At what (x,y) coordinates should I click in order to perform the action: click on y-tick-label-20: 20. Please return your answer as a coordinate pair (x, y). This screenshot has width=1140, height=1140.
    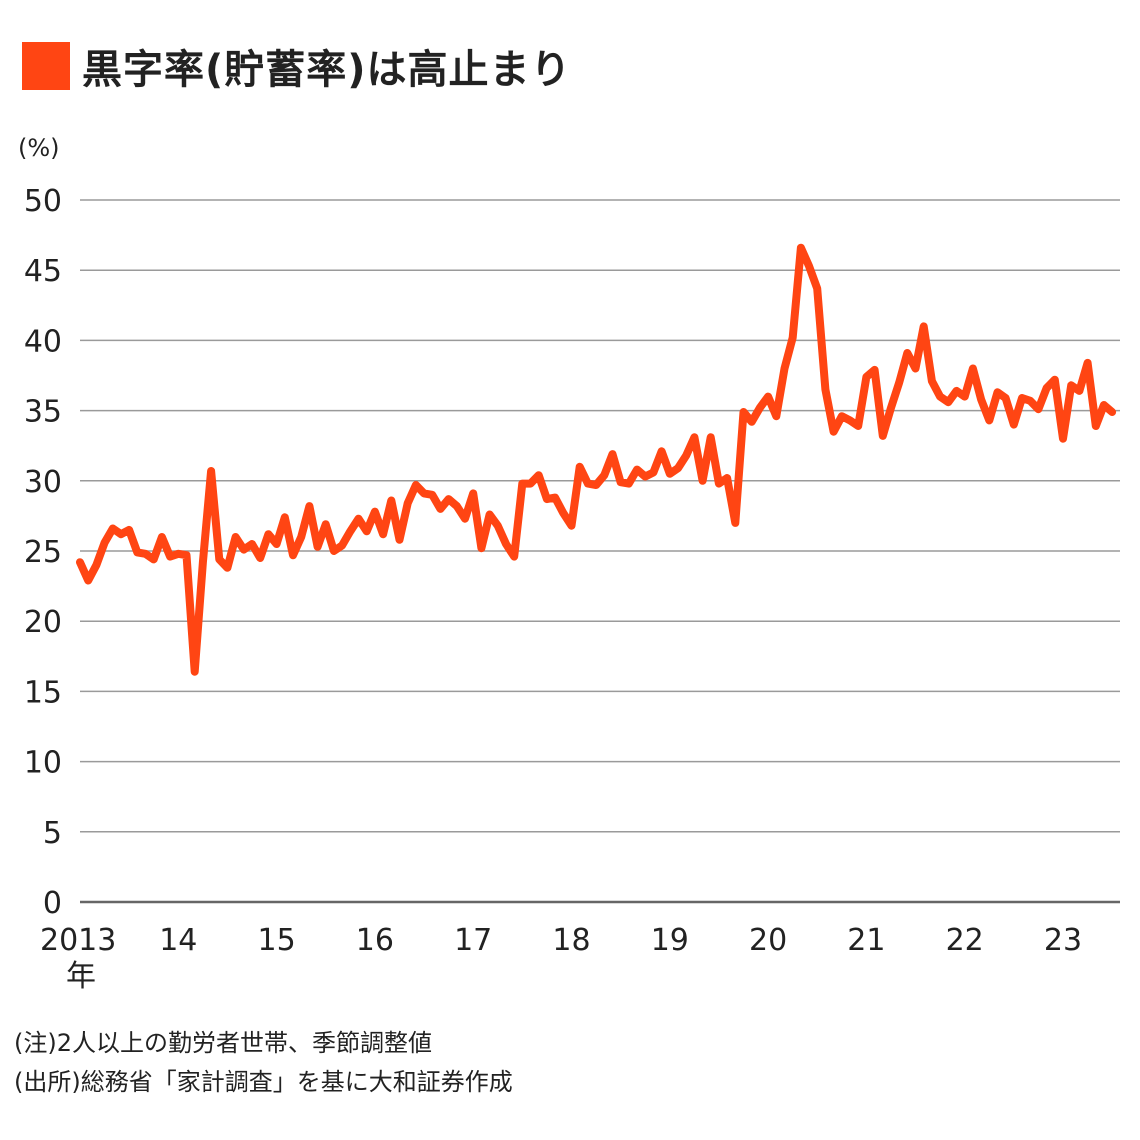
    Looking at the image, I should click on (43, 622).